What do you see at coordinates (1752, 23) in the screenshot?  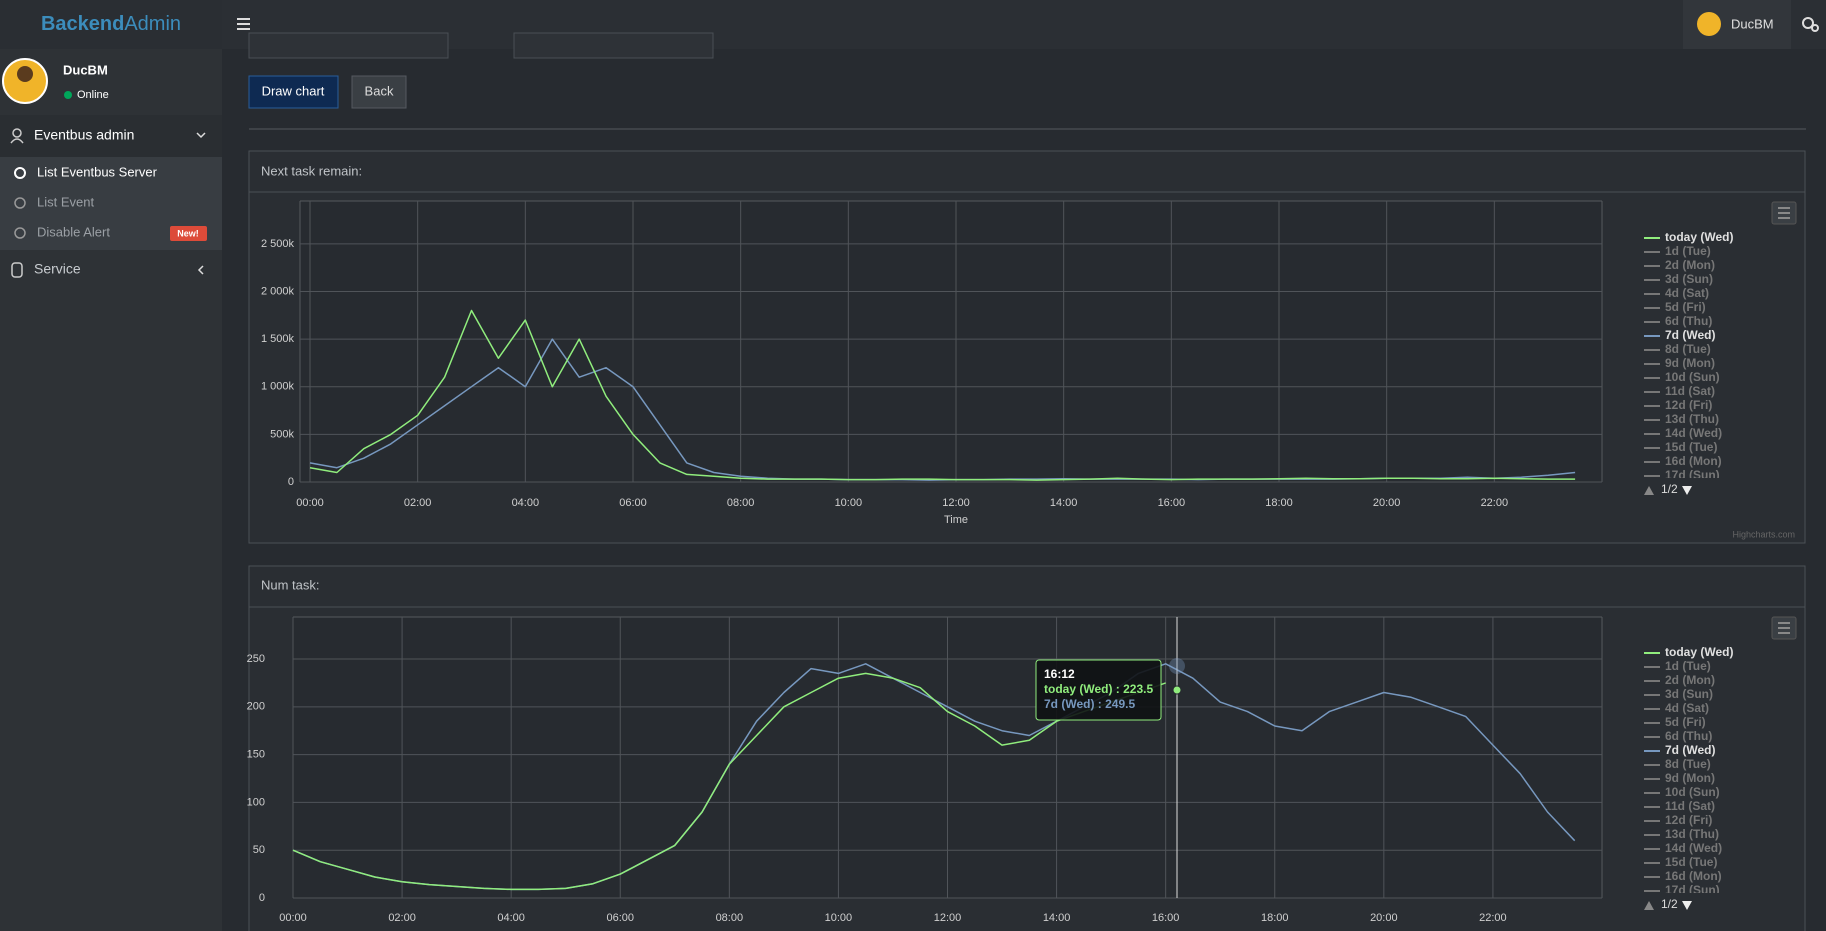 I see `user-name: DucBM` at bounding box center [1752, 23].